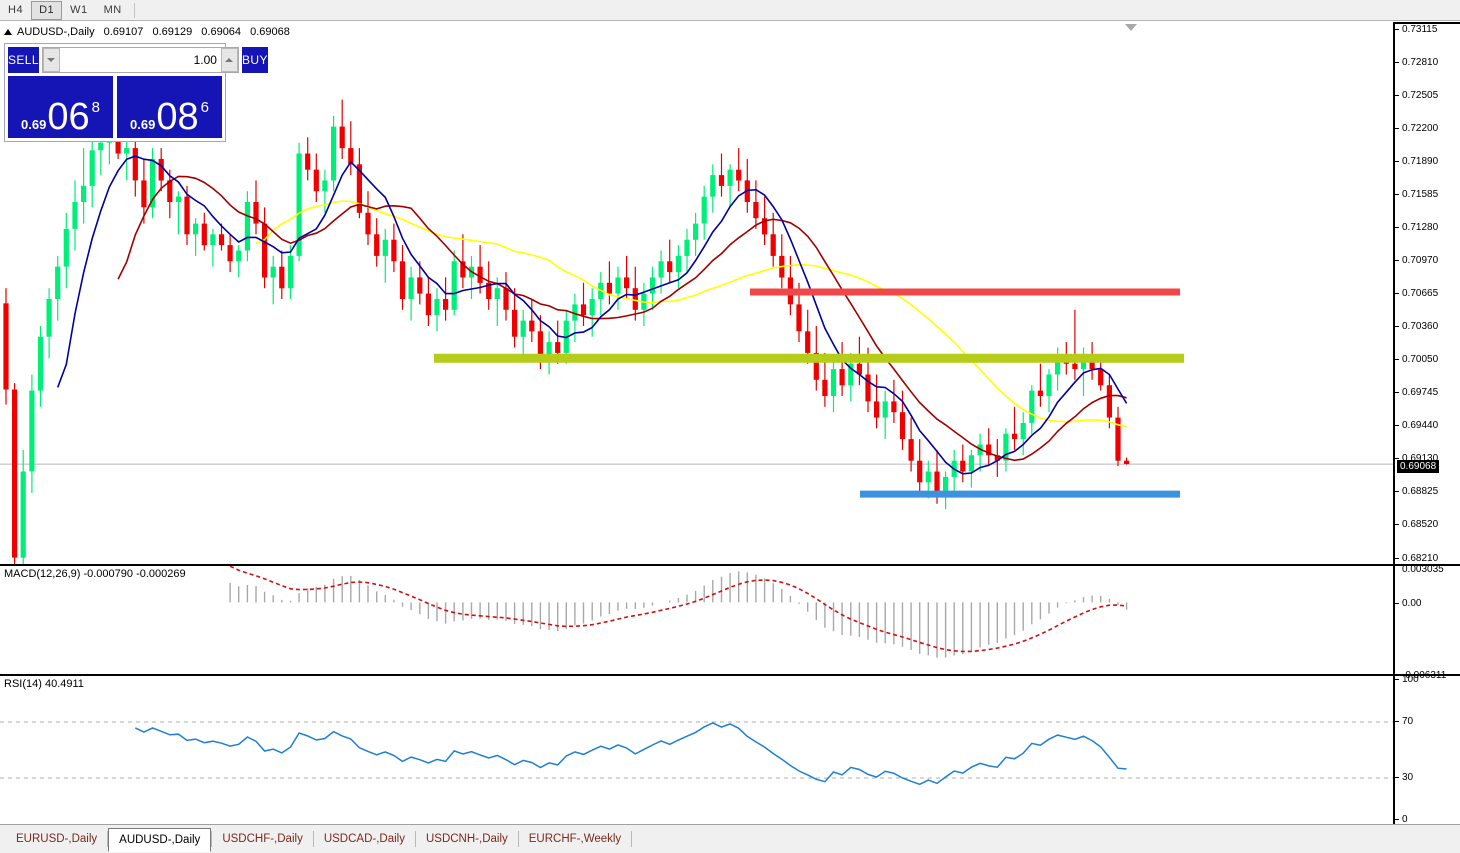 This screenshot has width=1460, height=853. Describe the element at coordinates (221, 31) in the screenshot. I see `ohlc-low: 0.69064` at that location.